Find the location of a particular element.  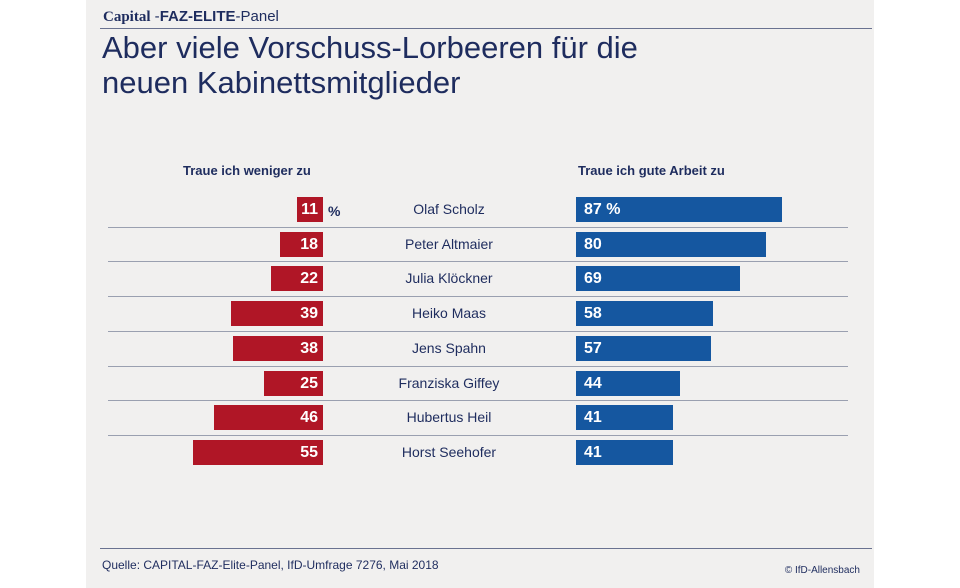

brand-faz: FAZ-ELITE is located at coordinates (197, 16).